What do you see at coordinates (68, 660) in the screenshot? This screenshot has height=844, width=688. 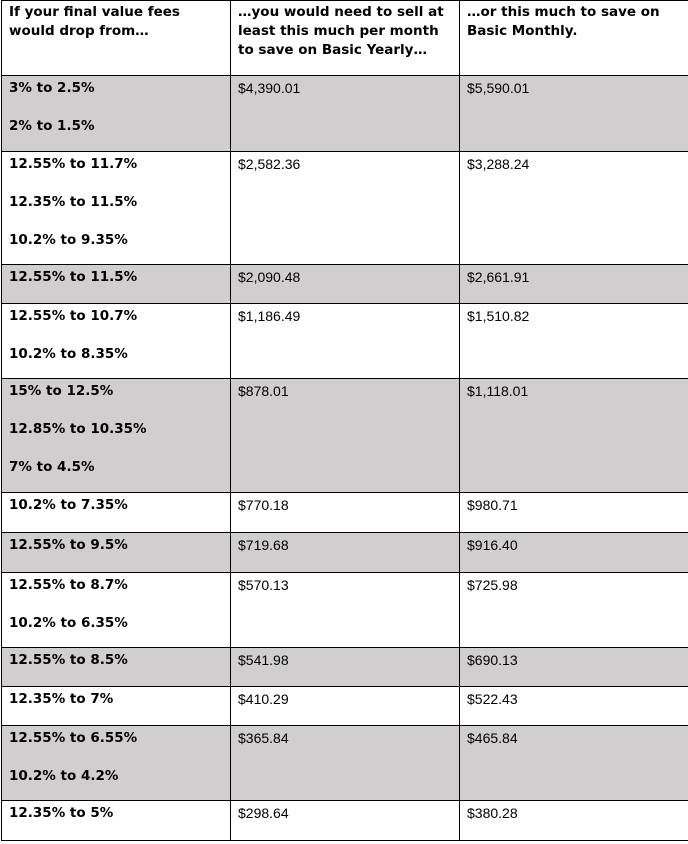 I see `fee-range: 12.55% to 8.5%` at bounding box center [68, 660].